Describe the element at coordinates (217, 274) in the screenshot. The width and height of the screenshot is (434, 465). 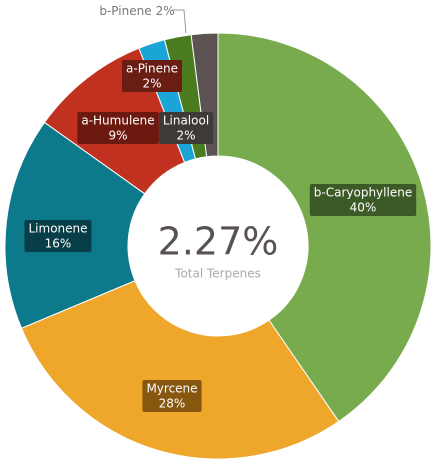
I see `center-label: Total Terpenes` at that location.